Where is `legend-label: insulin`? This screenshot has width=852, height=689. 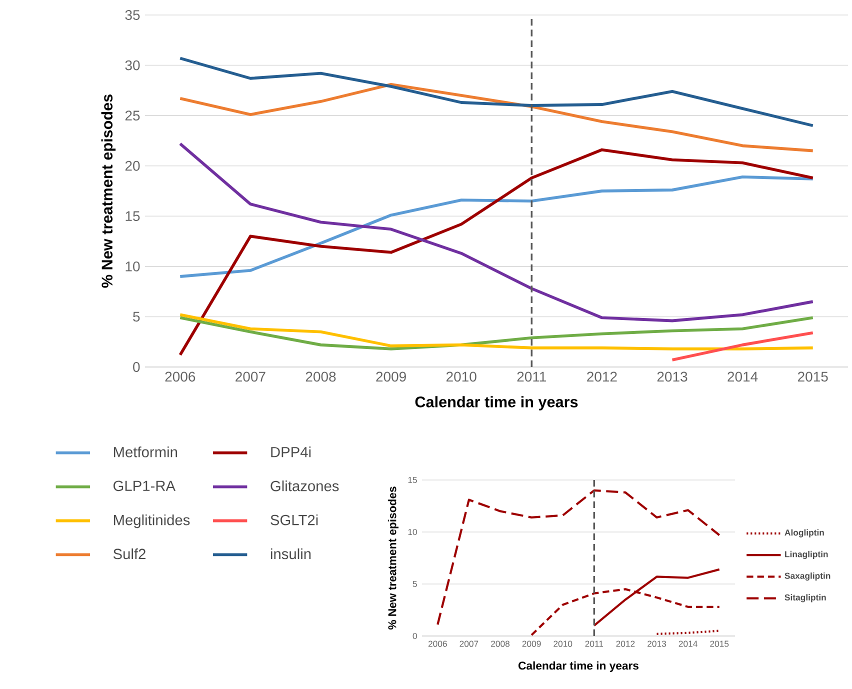
legend-label: insulin is located at coordinates (290, 554).